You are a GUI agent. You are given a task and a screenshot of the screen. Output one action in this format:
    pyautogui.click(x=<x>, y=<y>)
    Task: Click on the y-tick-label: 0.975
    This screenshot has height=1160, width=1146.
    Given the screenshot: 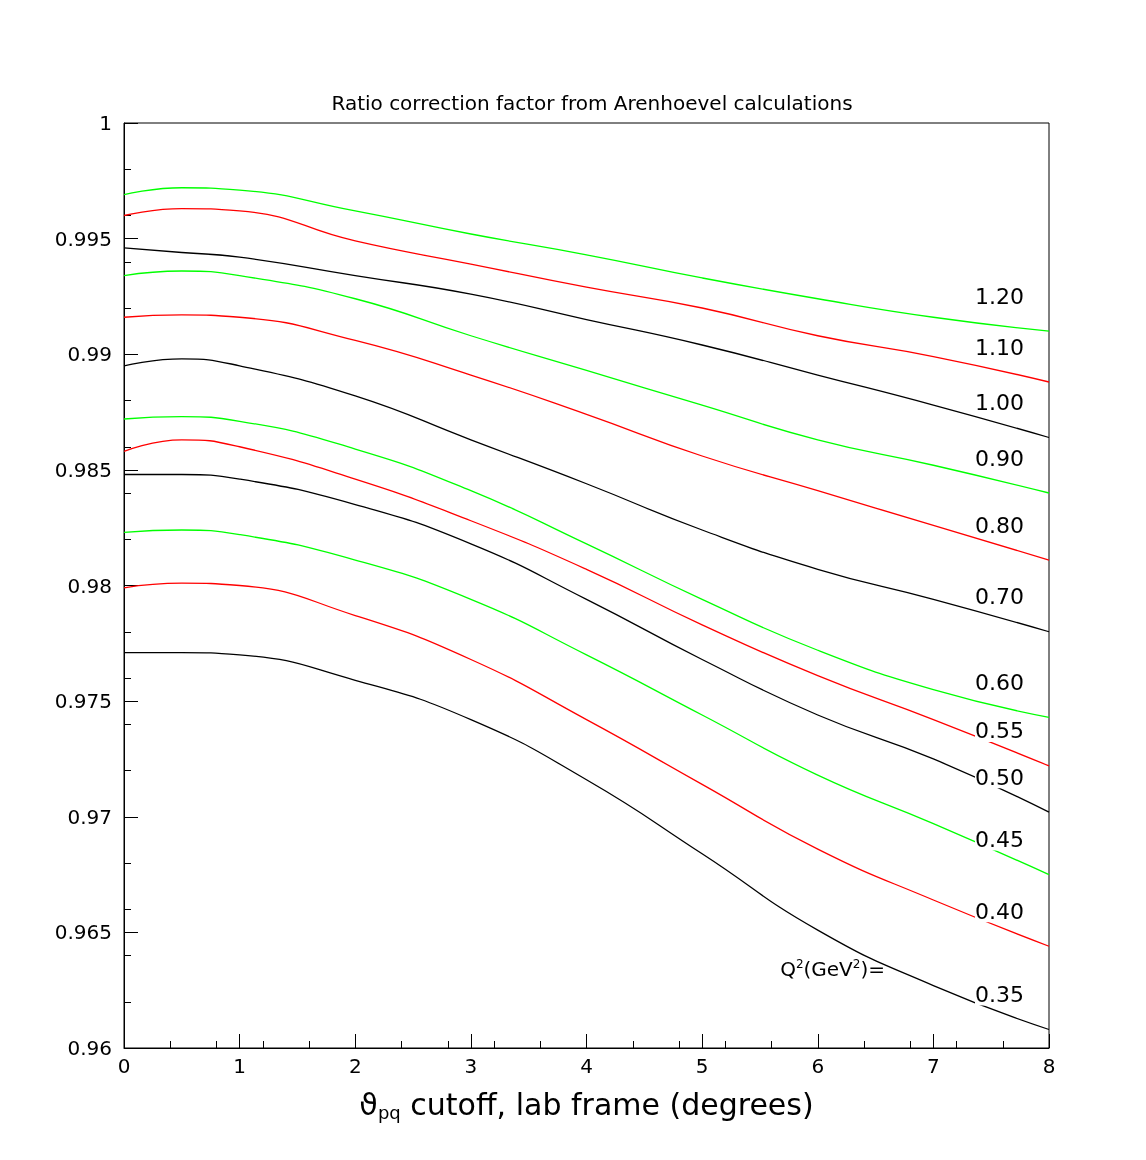 What is the action you would take?
    pyautogui.click(x=83, y=701)
    